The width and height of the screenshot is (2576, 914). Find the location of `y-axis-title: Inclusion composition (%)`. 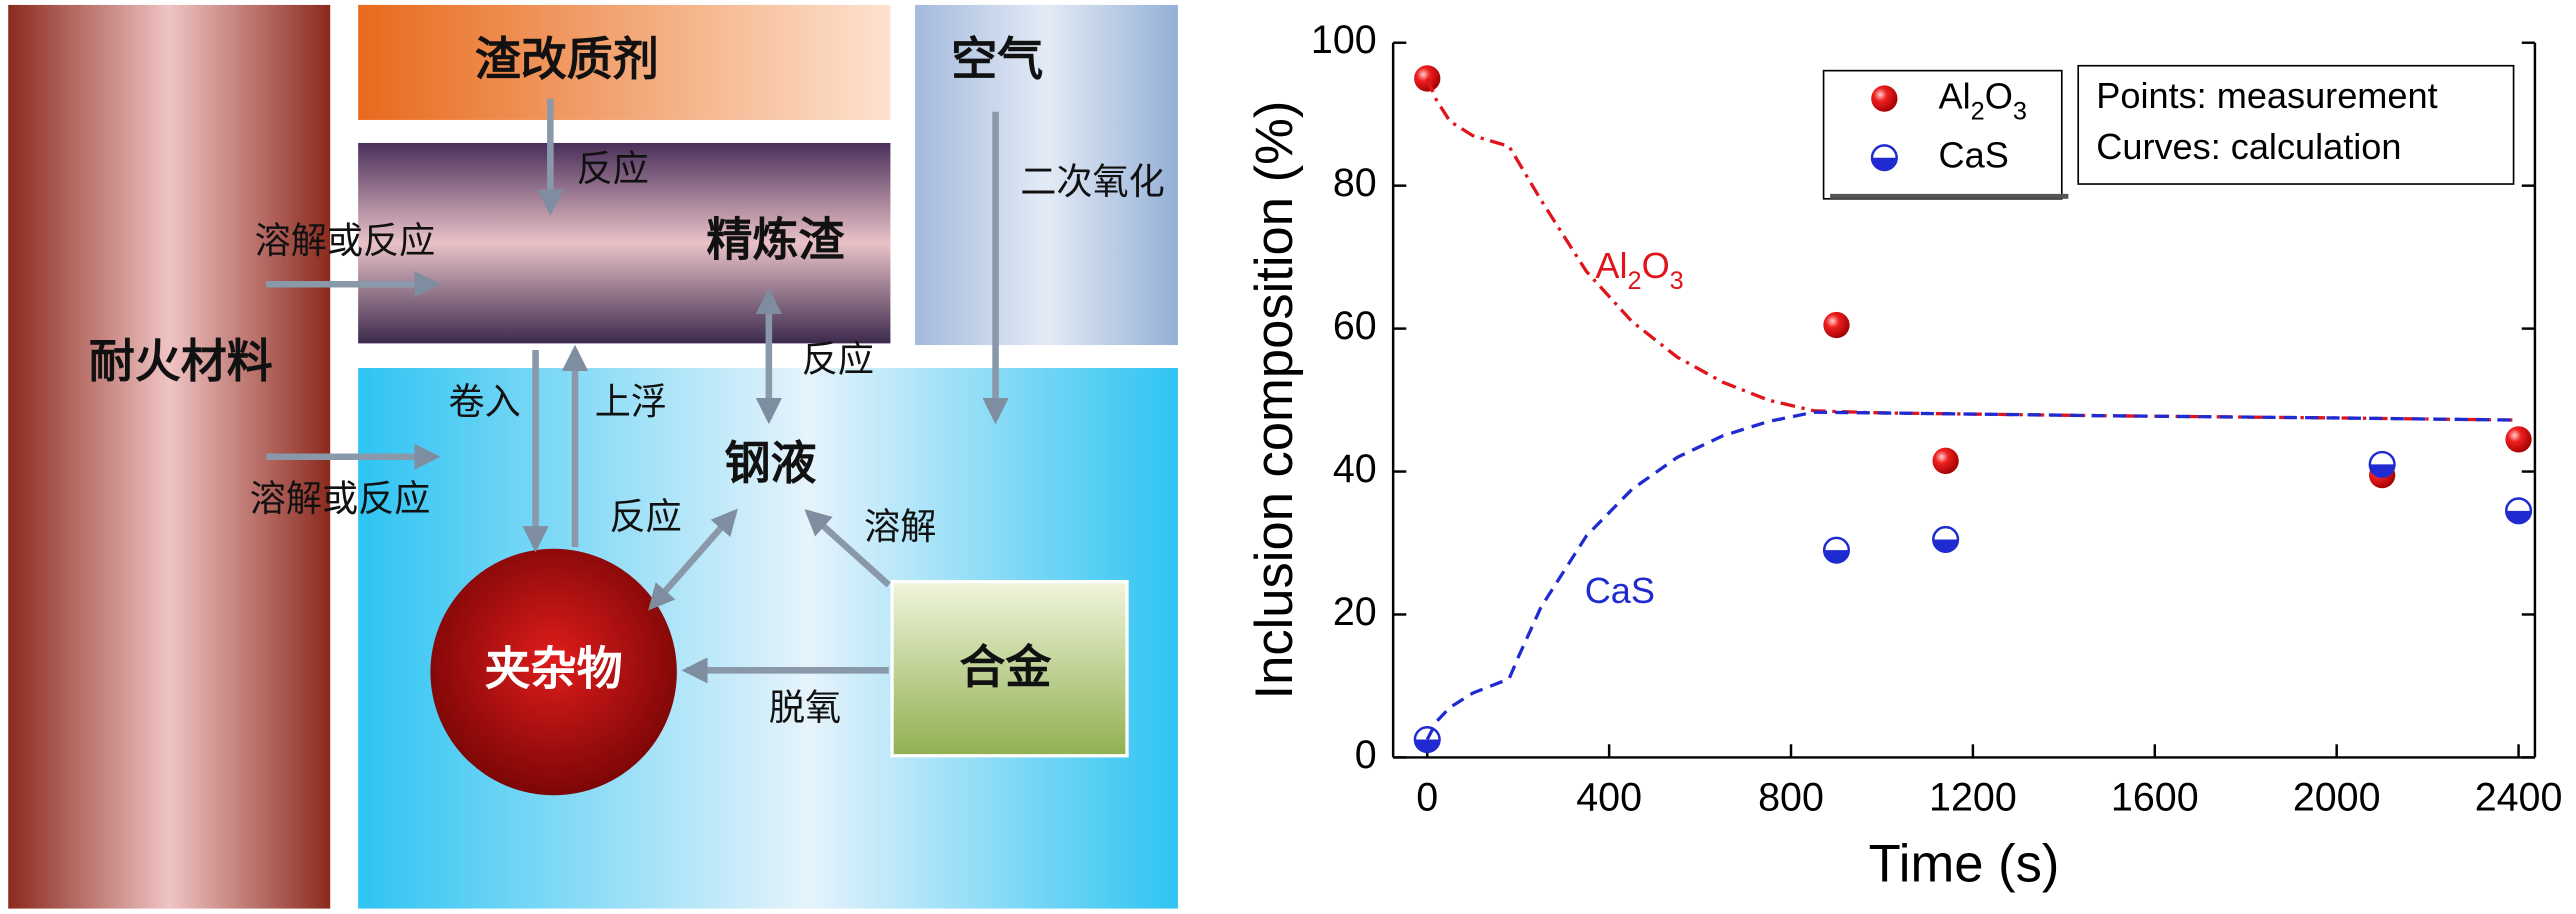

y-axis-title: Inclusion composition (%) is located at coordinates (1274, 400).